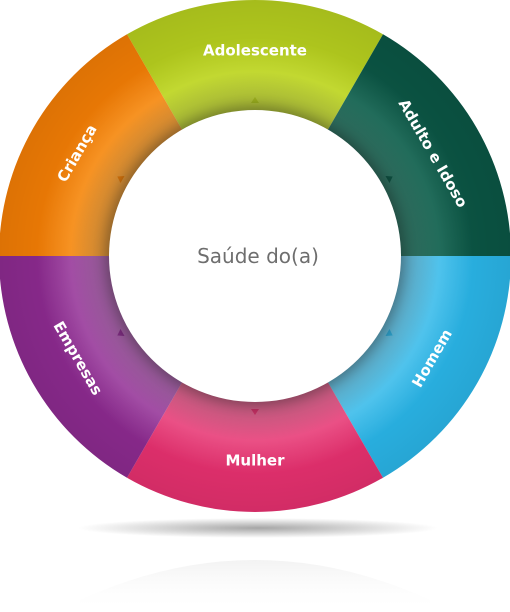 The height and width of the screenshot is (612, 510). Describe the element at coordinates (255, 51) in the screenshot. I see `segment-label-adolescente: Adolescente` at that location.